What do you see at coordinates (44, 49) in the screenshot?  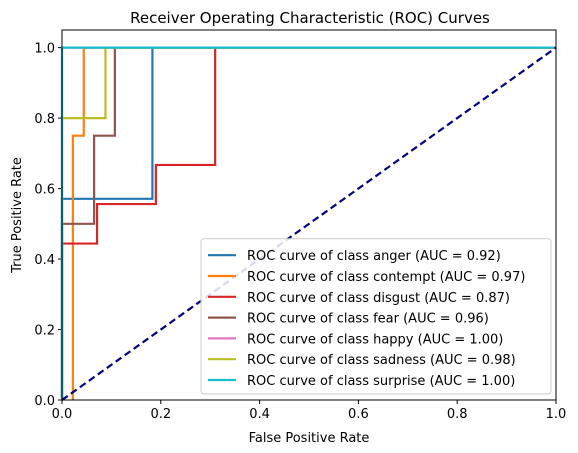 I see `y-tick-label: 1.0` at bounding box center [44, 49].